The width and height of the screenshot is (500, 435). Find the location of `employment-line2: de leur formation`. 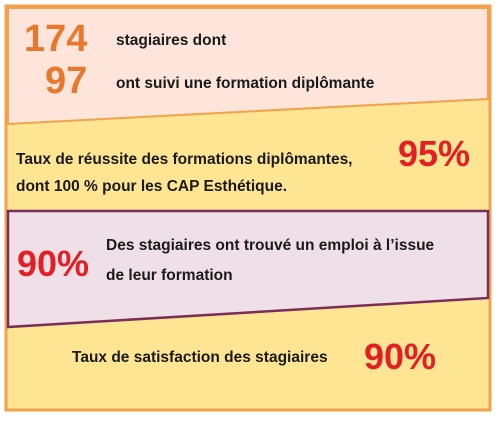

employment-line2: de leur formation is located at coordinates (169, 275).